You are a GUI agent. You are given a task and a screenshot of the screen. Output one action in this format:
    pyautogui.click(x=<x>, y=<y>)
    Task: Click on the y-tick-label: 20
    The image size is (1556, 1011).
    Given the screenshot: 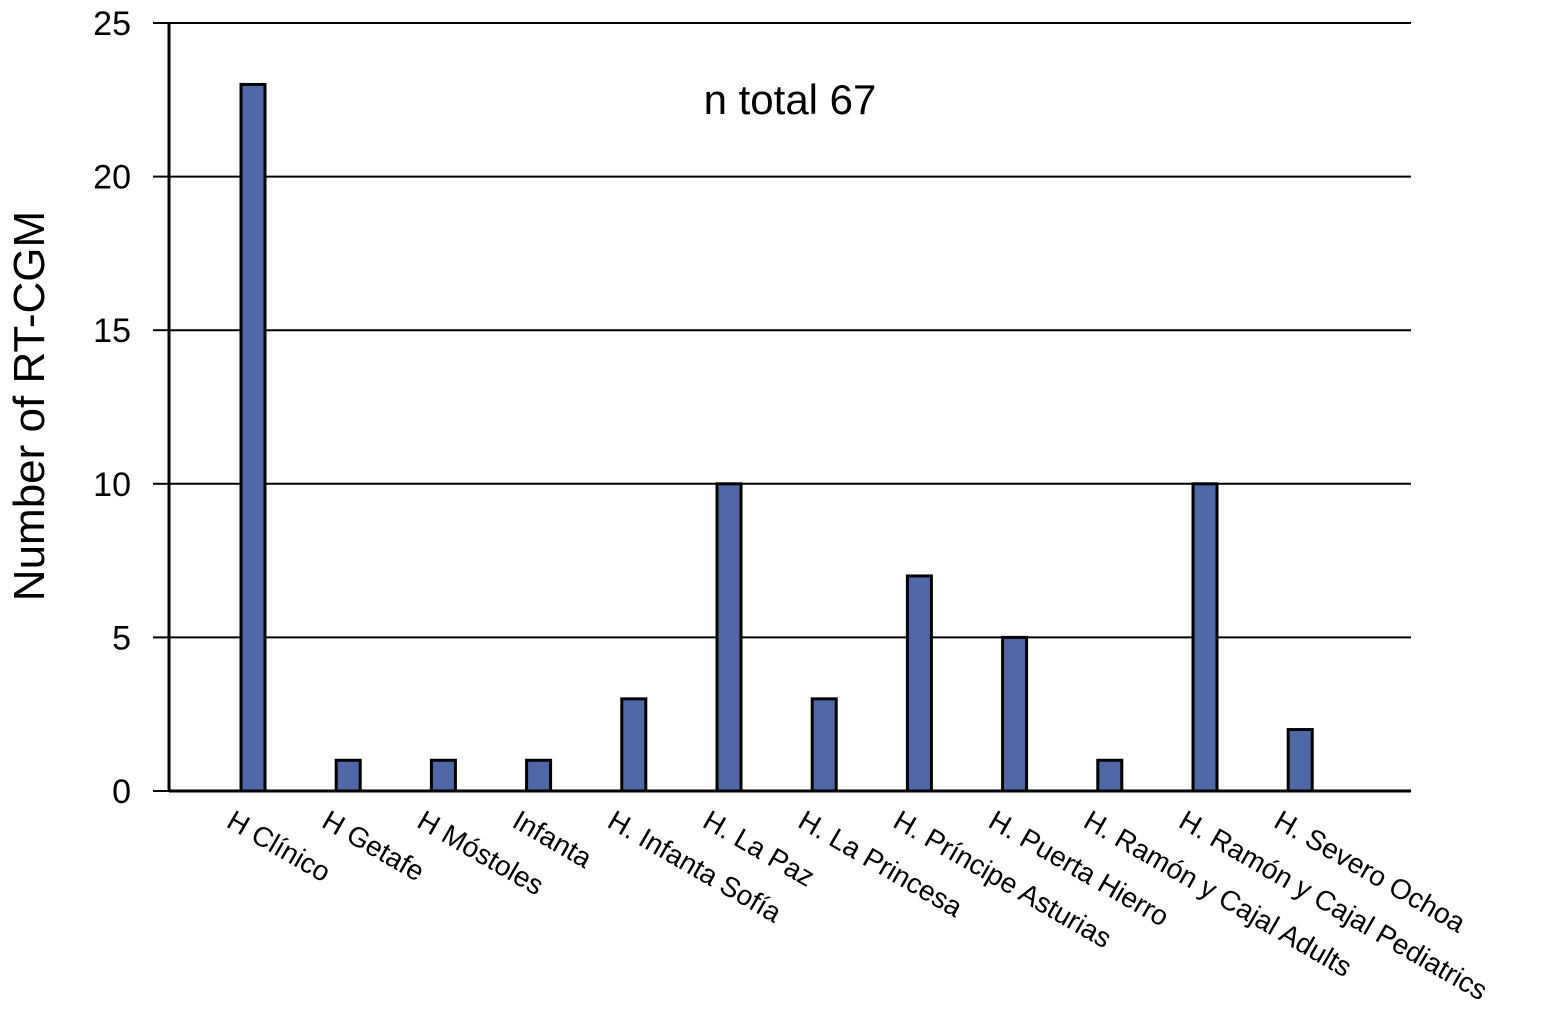 What is the action you would take?
    pyautogui.click(x=112, y=178)
    